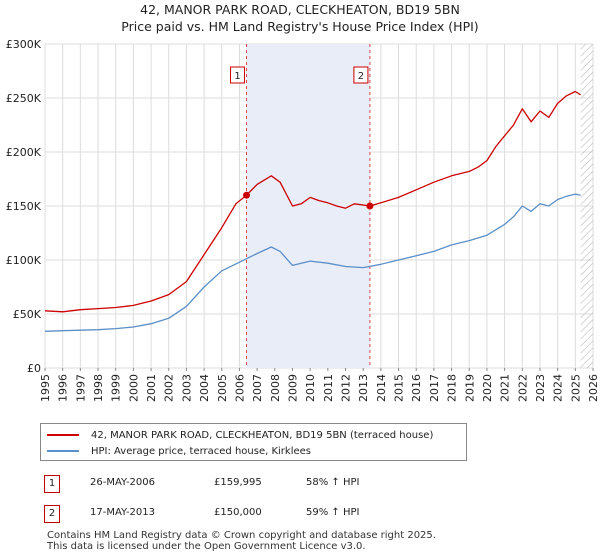  What do you see at coordinates (133, 388) in the screenshot?
I see `x-tick-label: 2000` at bounding box center [133, 388].